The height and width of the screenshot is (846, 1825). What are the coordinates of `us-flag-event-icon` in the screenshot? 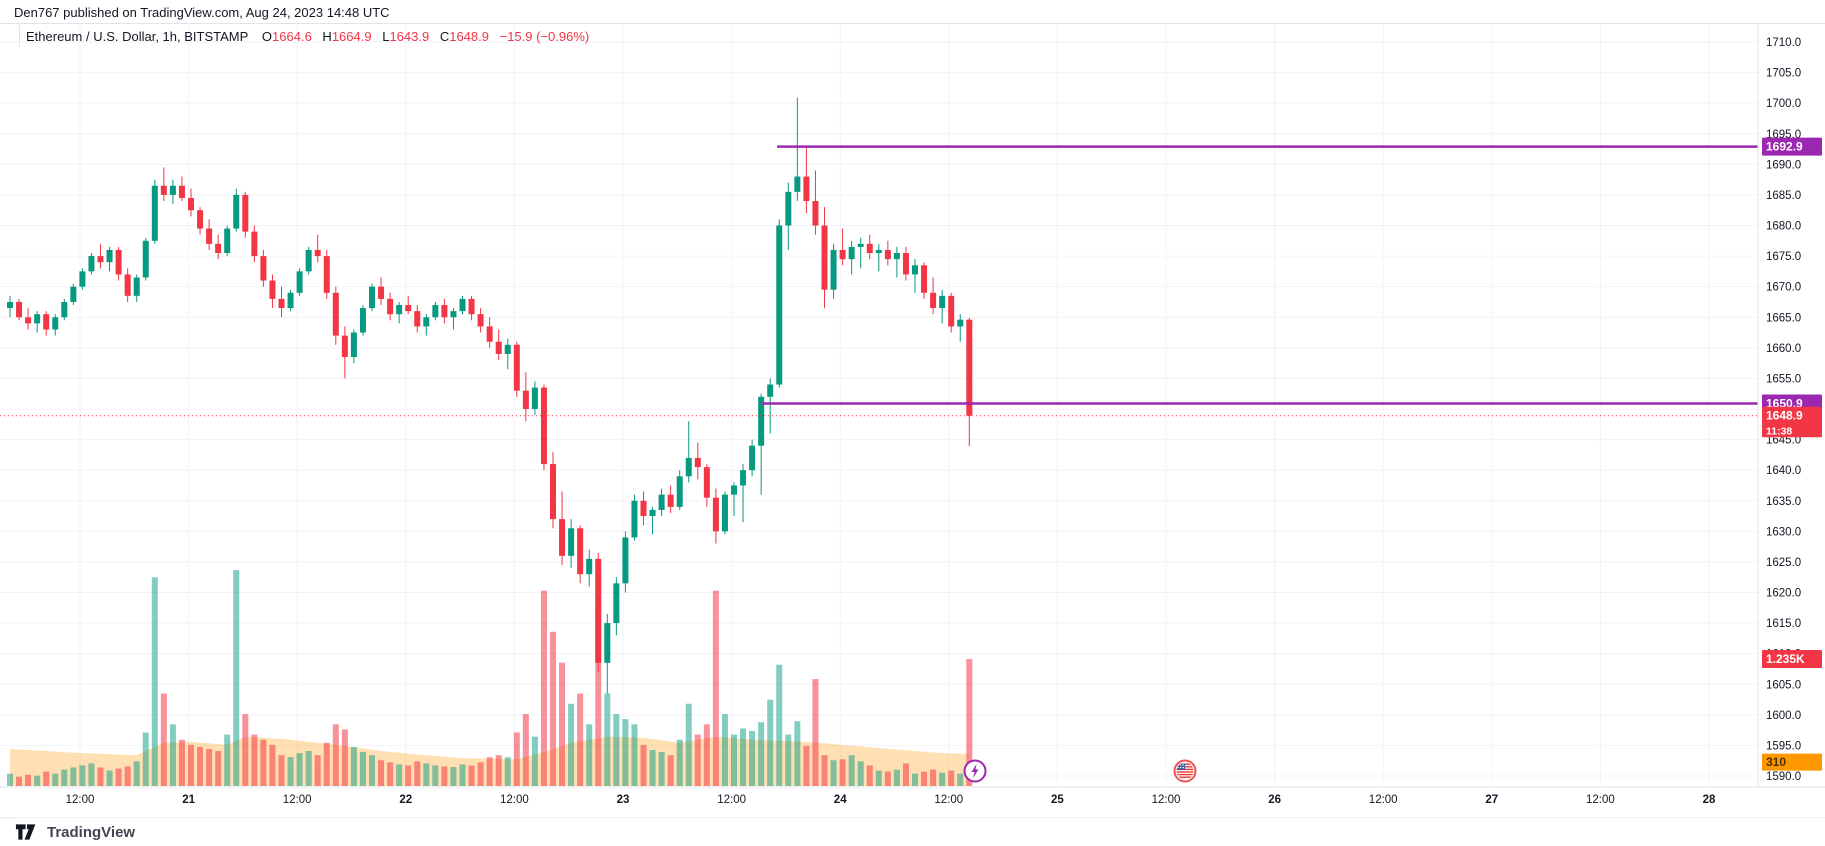 It's located at (1185, 771).